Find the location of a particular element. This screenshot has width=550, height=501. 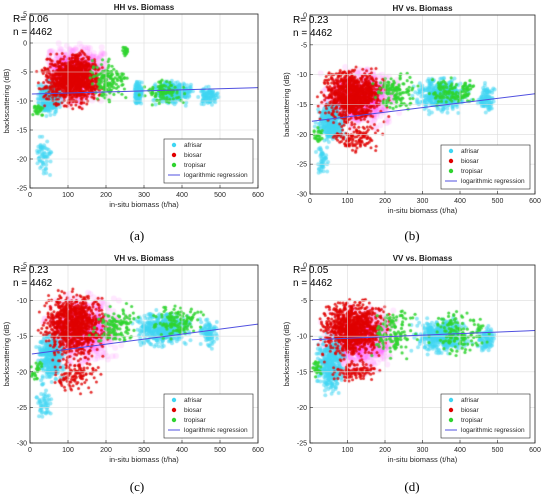

chart-title-vh: VH vs. Biomass is located at coordinates (144, 258).